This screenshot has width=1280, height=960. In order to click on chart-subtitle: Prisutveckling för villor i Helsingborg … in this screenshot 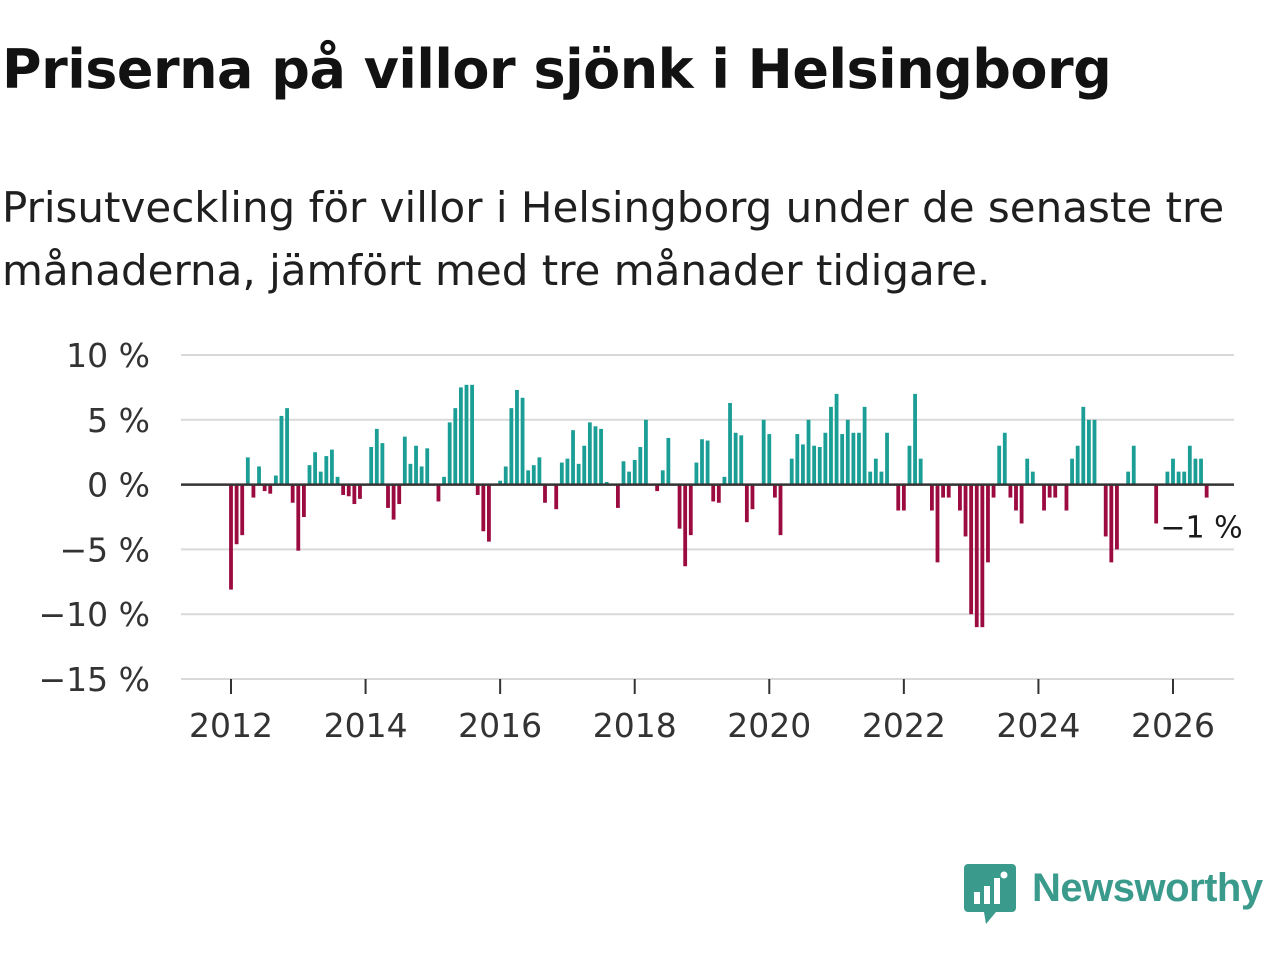, I will do `click(613, 239)`.